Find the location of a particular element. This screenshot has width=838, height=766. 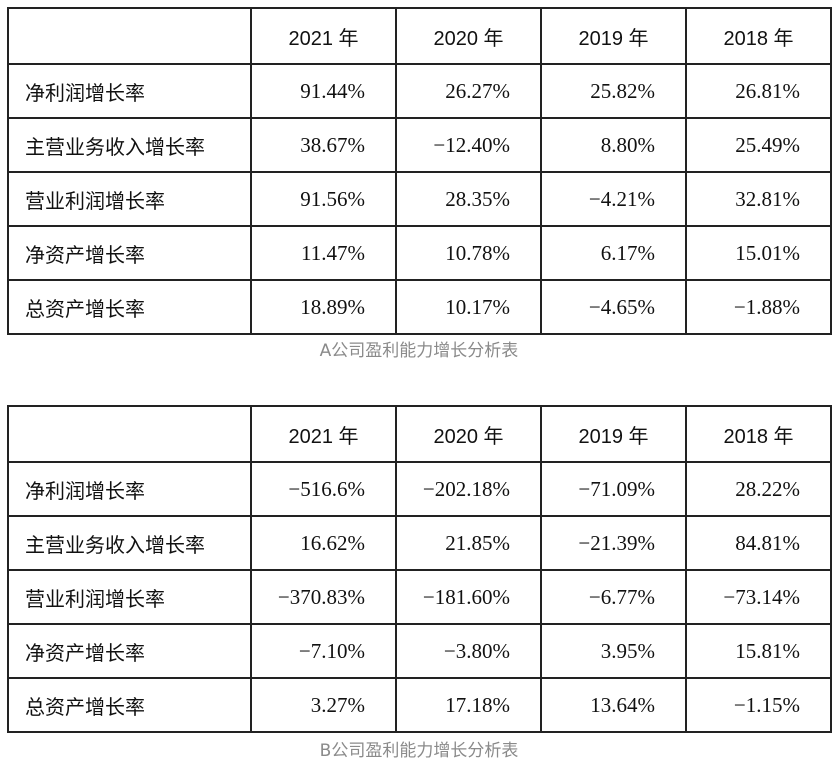

value-cell: 15.81% is located at coordinates (758, 651).